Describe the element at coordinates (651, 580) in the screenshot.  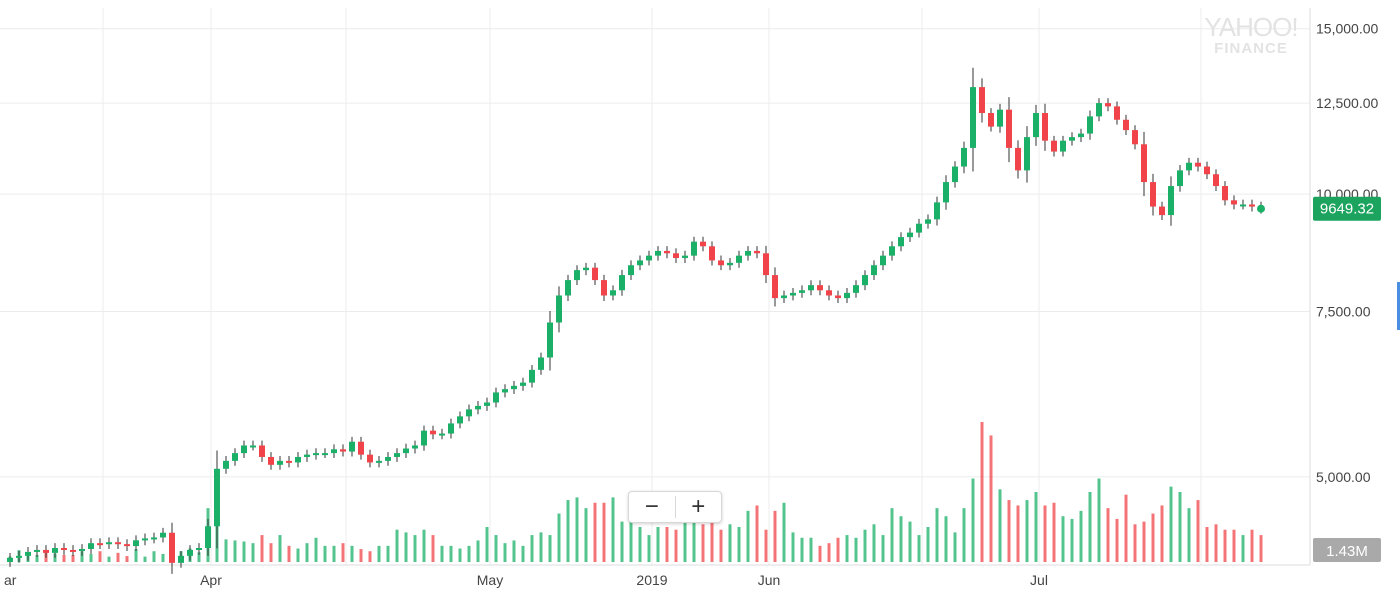
I see `x-tick-label: 2019` at that location.